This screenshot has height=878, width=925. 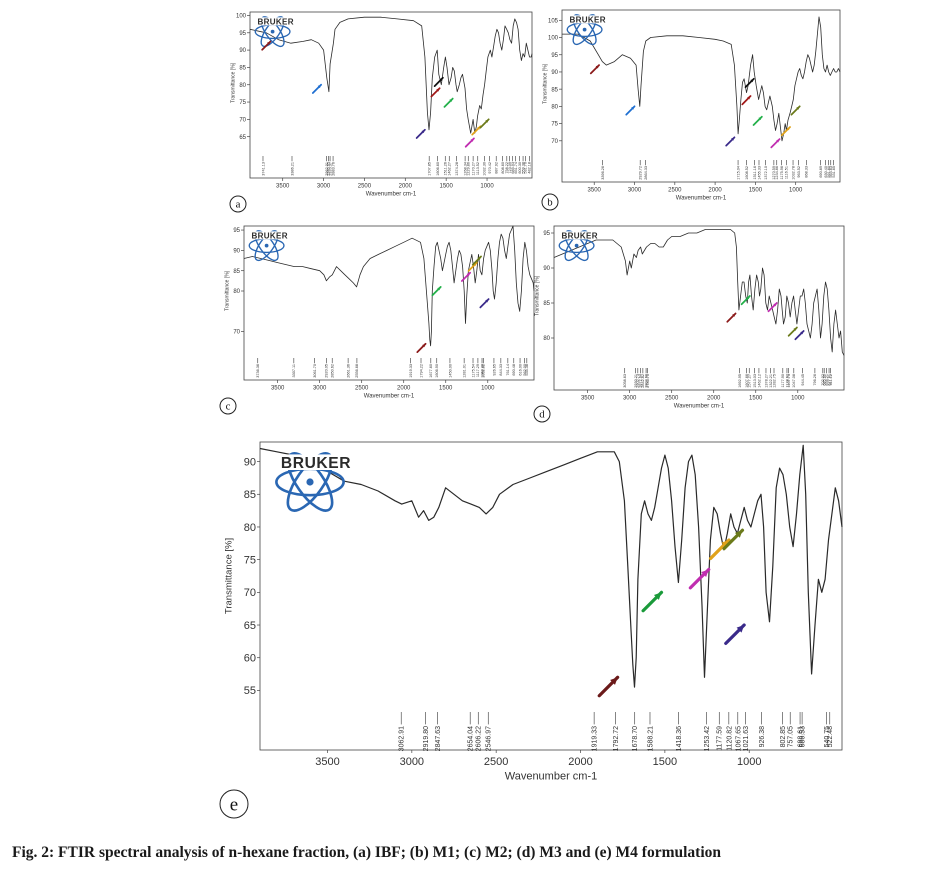 What do you see at coordinates (783, 737) in the screenshot?
I see `peak-label: 802.85` at bounding box center [783, 737].